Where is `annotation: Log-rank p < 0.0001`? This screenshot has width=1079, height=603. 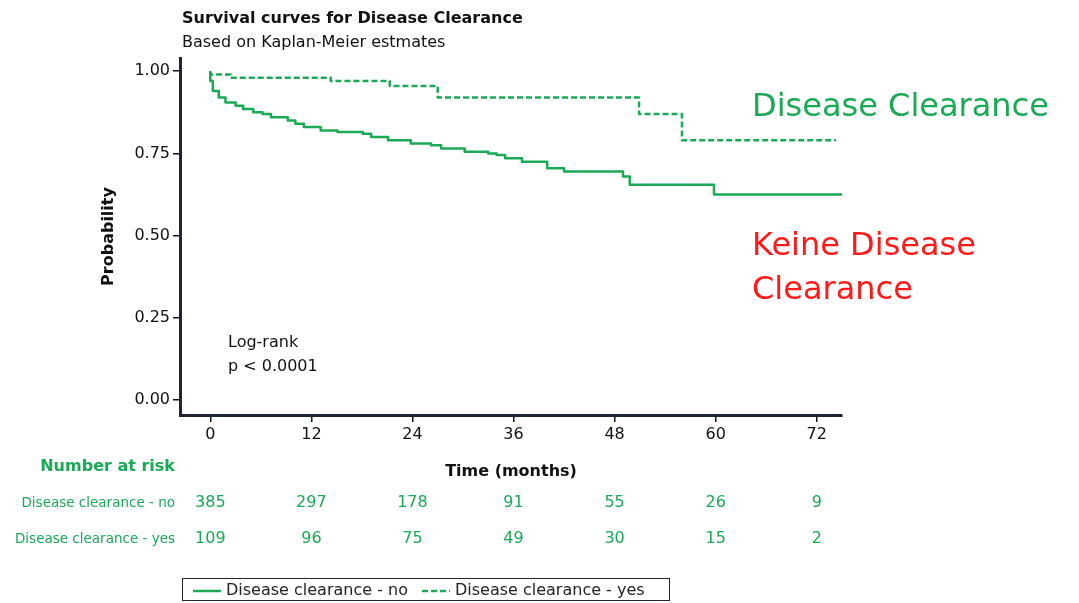
annotation: Log-rank p < 0.0001 is located at coordinates (273, 354).